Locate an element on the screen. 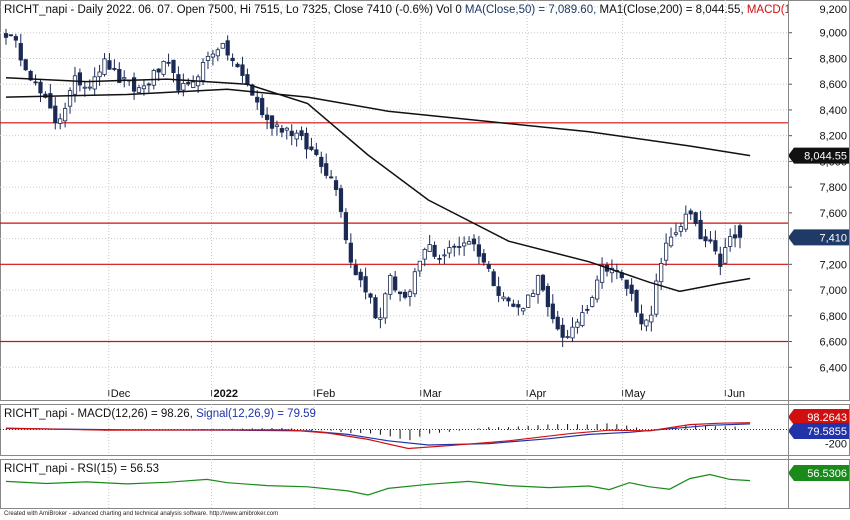  x-axis-label: Mar is located at coordinates (432, 394).